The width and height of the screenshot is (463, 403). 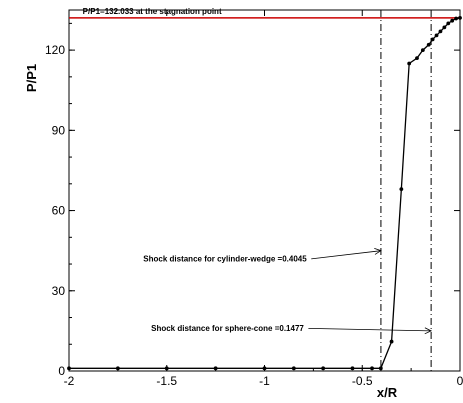 I want to click on annotation-label: Shock distance for sphere-cone =0.1477, so click(x=227, y=328).